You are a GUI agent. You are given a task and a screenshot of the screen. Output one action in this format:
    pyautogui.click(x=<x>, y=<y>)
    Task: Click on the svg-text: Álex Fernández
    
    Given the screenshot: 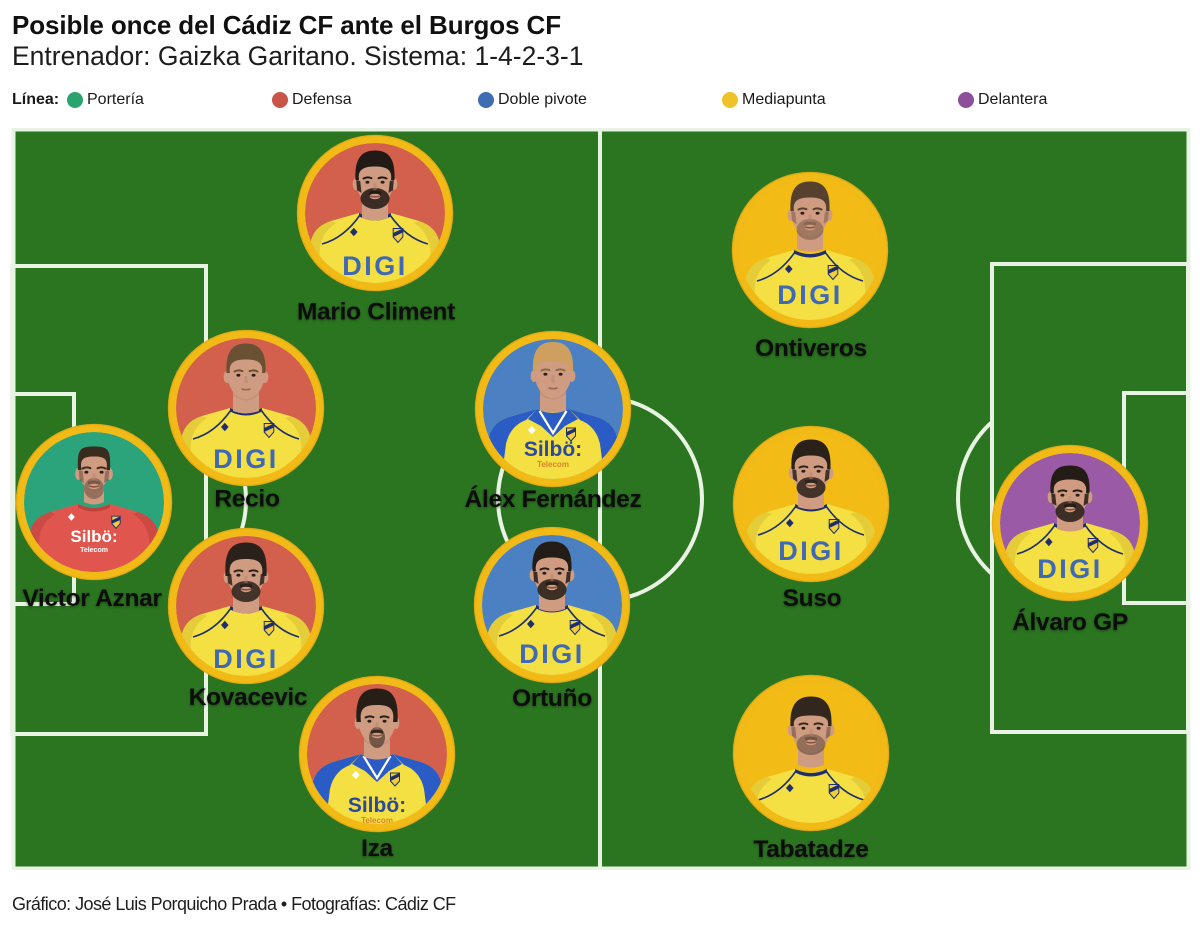 What is the action you would take?
    pyautogui.click(x=553, y=499)
    